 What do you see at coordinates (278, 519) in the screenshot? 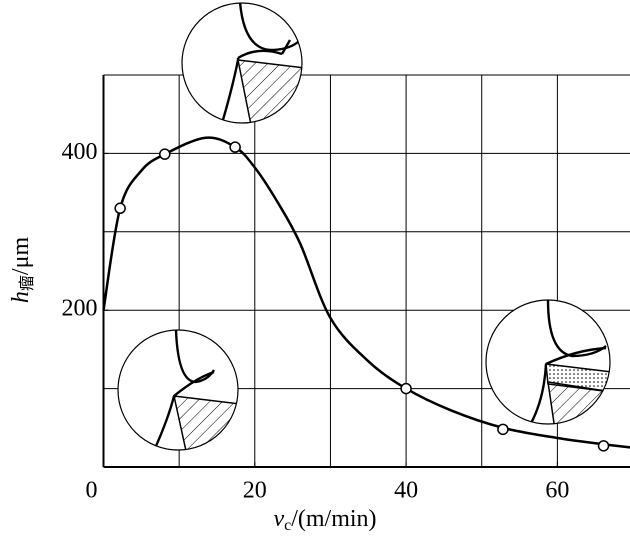
I see `x-label-symbol: v` at bounding box center [278, 519].